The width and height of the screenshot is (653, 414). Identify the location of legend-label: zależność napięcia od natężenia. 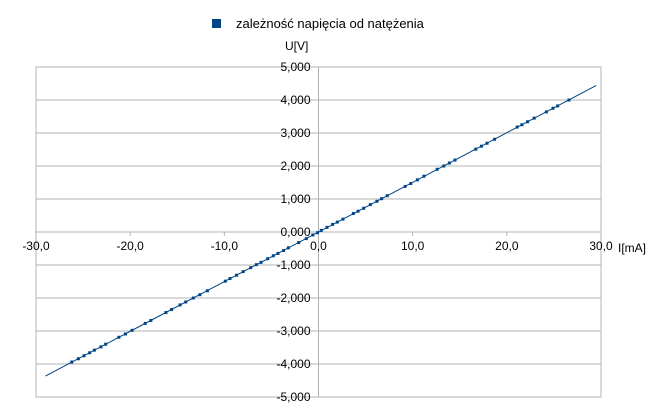
(330, 23).